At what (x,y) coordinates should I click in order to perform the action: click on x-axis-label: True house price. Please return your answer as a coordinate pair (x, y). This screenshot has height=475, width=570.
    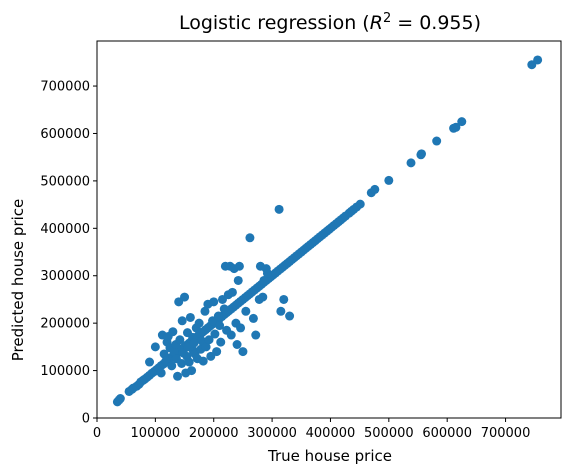
    Looking at the image, I should click on (329, 456).